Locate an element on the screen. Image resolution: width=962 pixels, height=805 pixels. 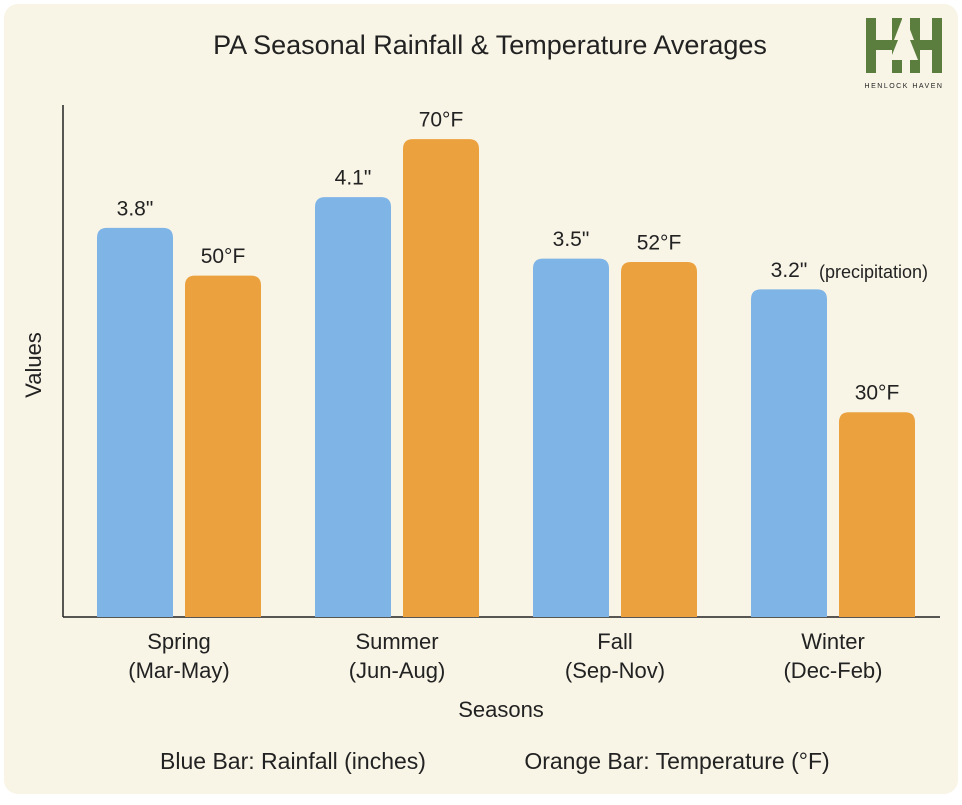
x-tick-label: (Jun-Aug) is located at coordinates (397, 670).